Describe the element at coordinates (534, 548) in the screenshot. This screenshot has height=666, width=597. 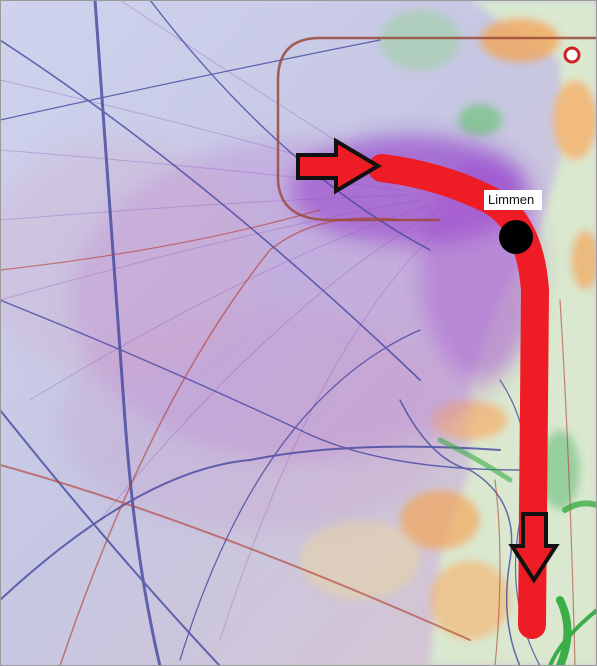
I see `arrow-down-icon` at that location.